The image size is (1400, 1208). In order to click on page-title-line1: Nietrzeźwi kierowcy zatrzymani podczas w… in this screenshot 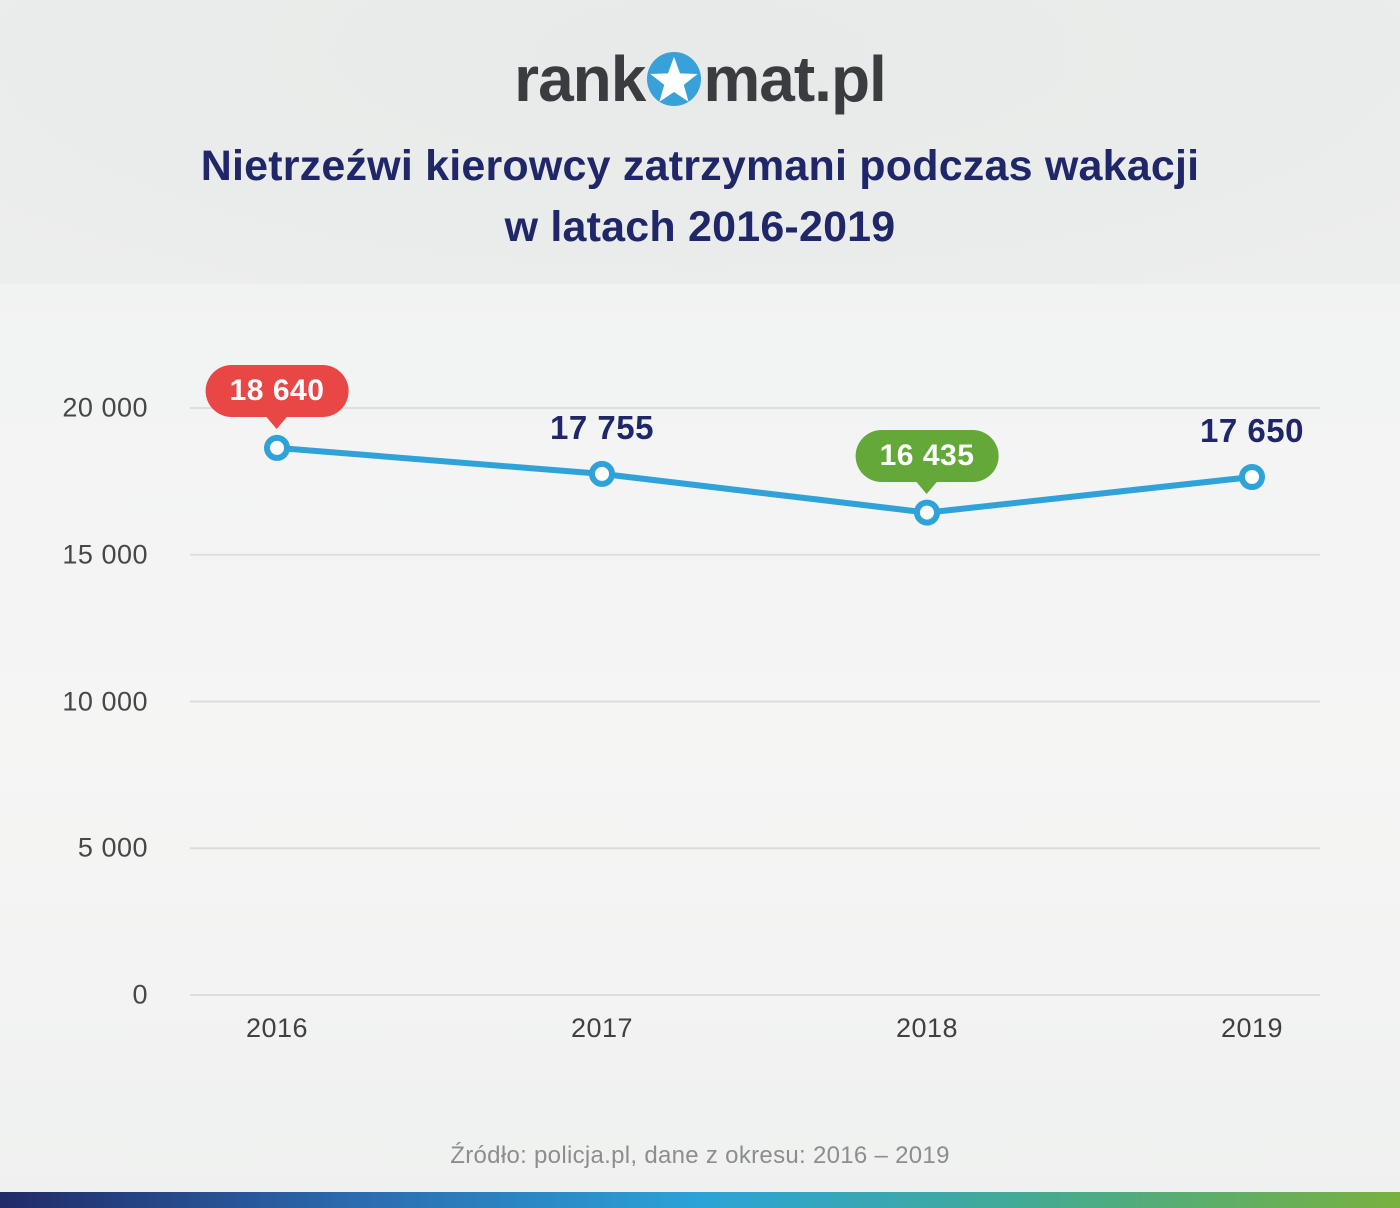, I will do `click(700, 166)`.